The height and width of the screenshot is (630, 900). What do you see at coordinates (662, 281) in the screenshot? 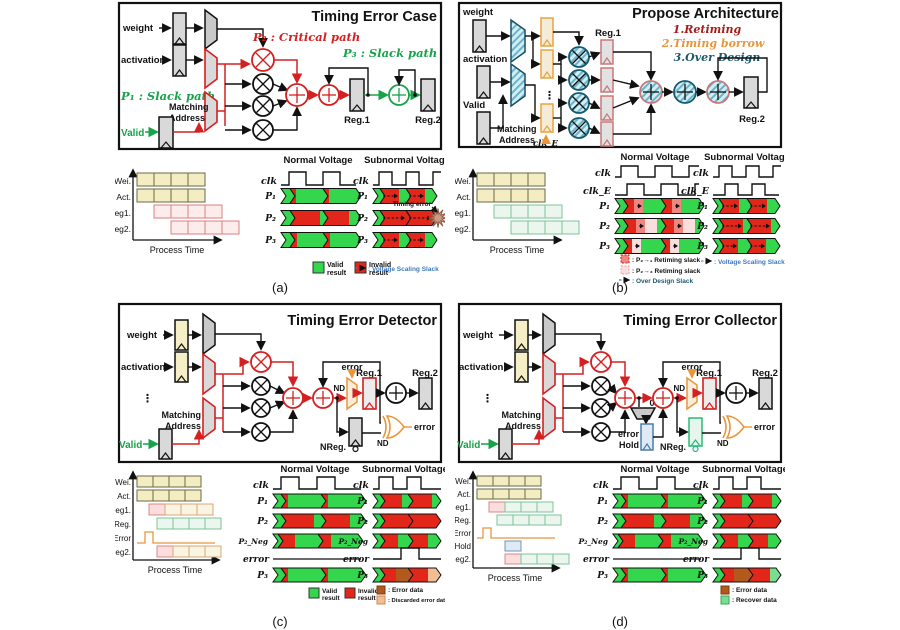
I see `legend-overdesign-label: : Over Design Slack` at bounding box center [662, 281].